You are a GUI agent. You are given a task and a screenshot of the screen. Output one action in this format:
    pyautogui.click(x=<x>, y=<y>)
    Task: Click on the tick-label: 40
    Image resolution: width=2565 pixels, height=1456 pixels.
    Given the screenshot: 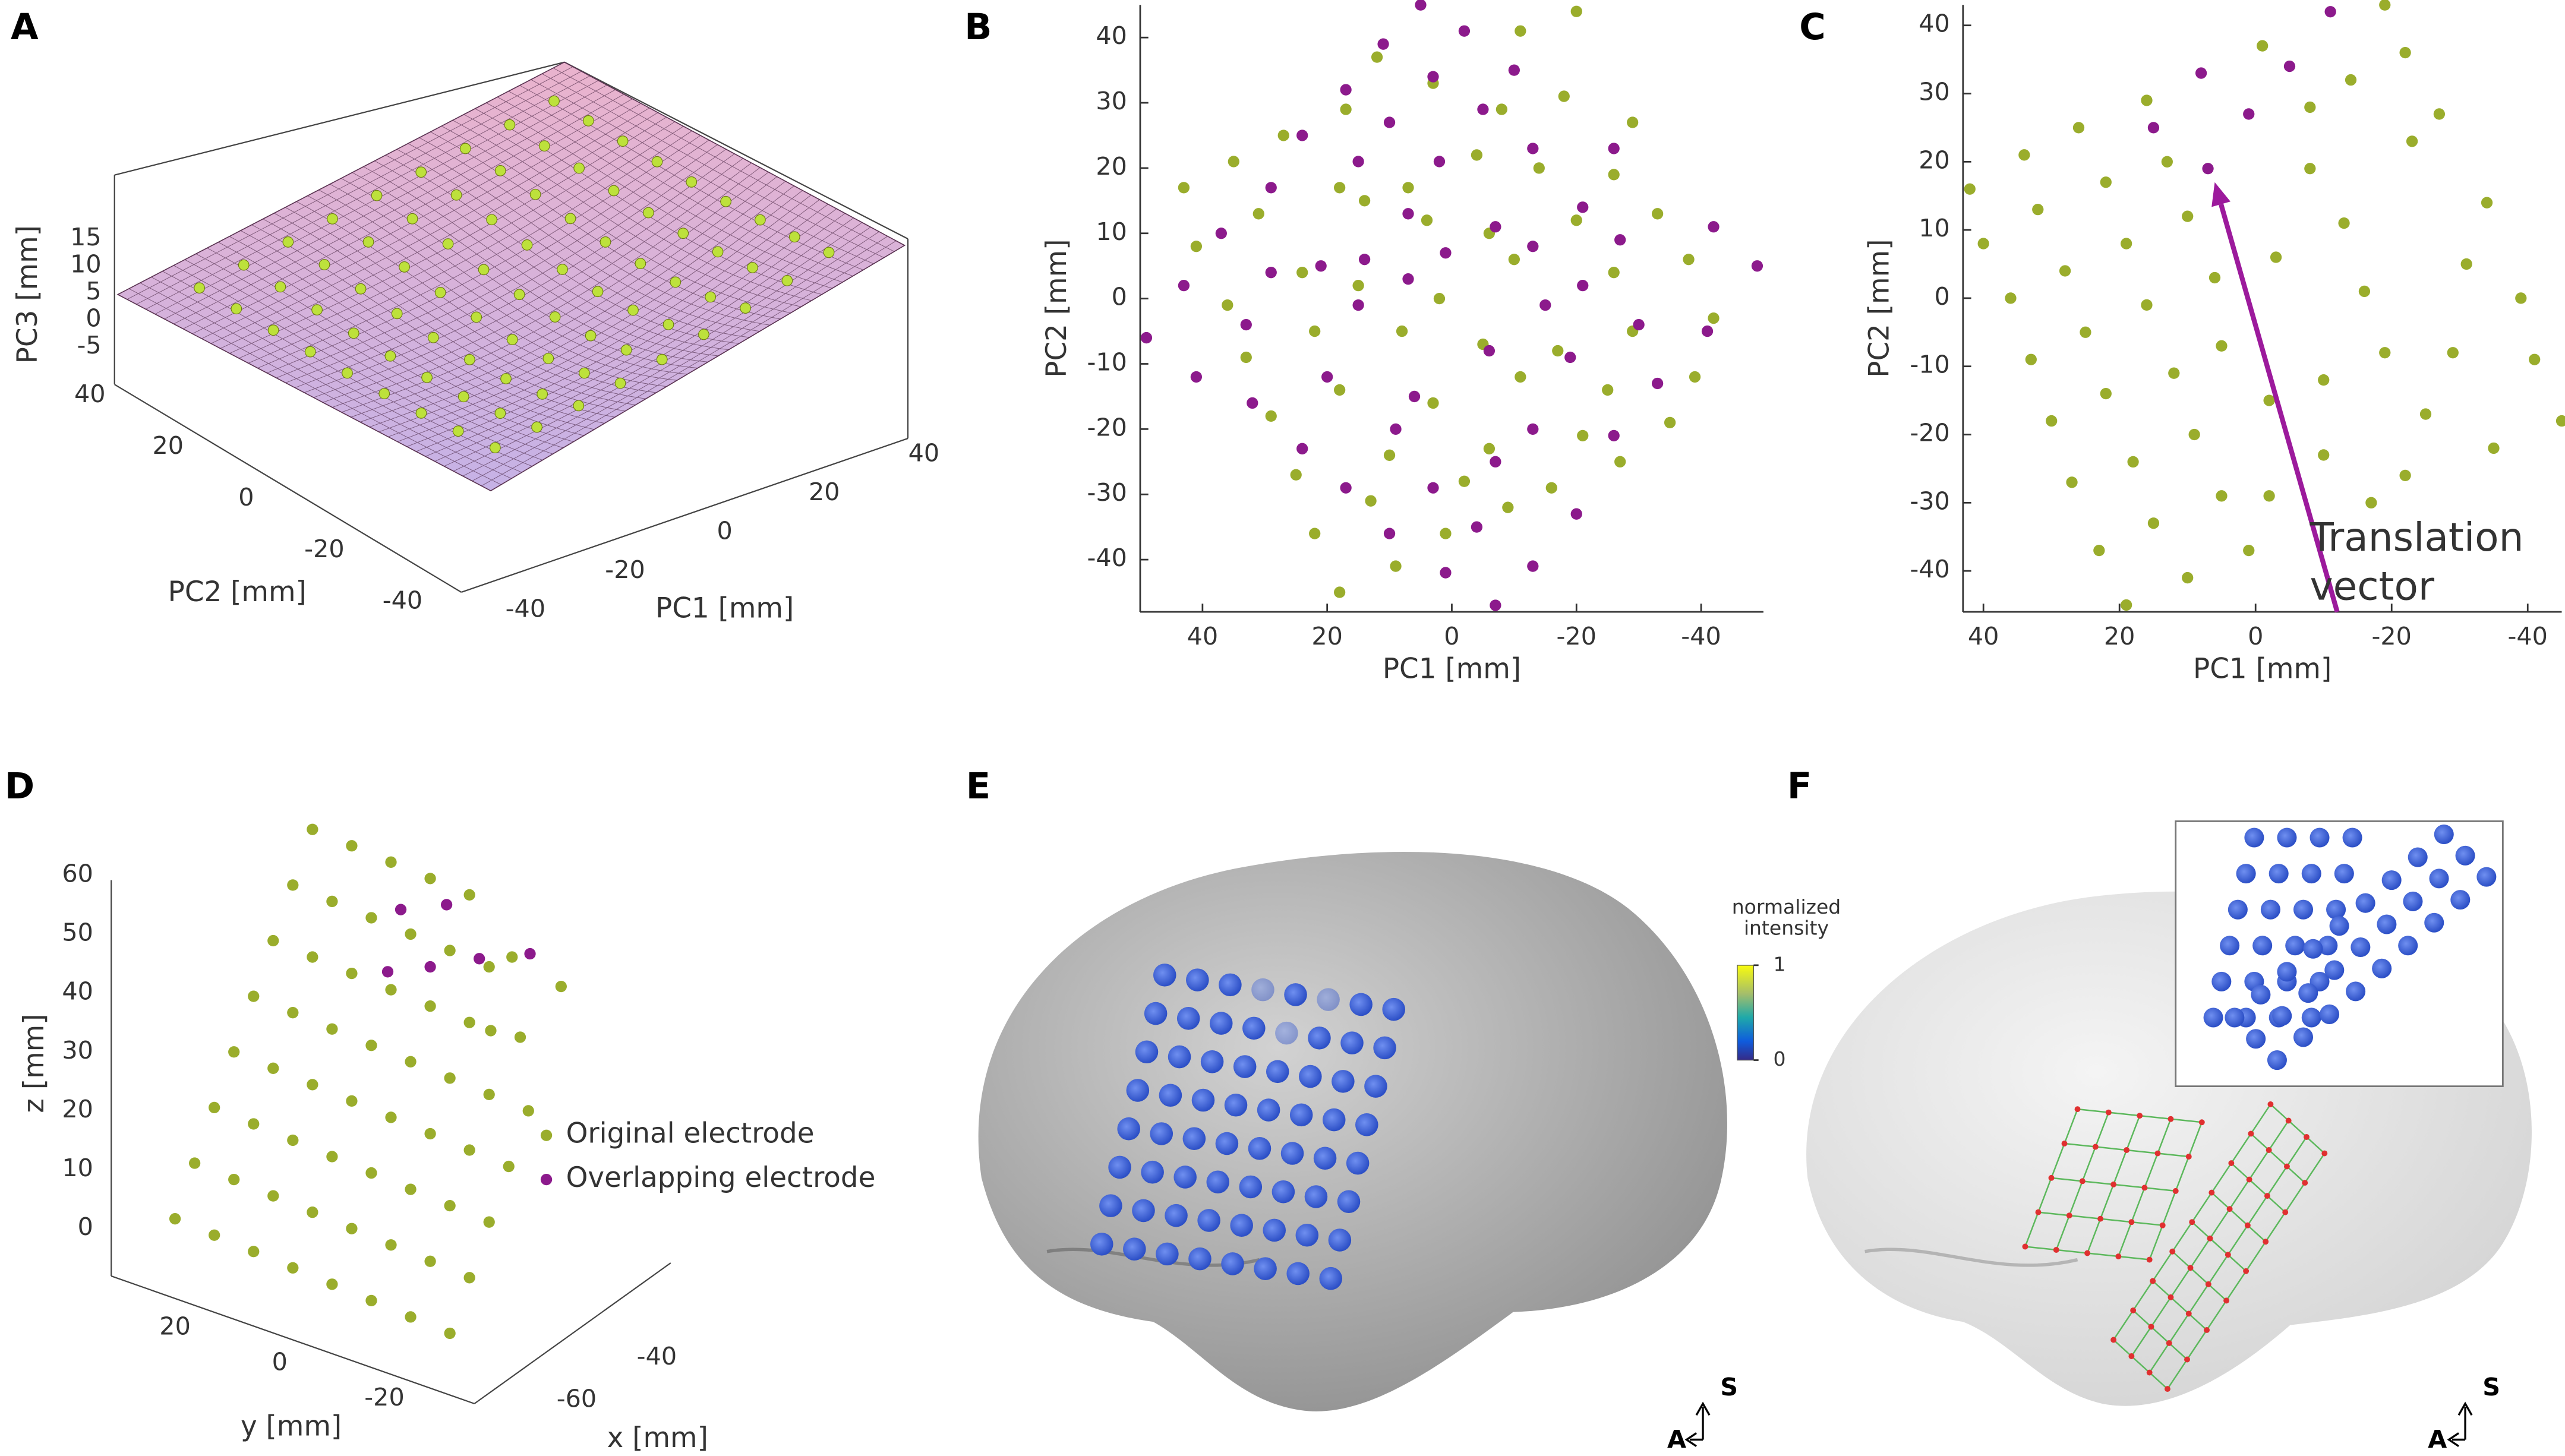 What is the action you would take?
    pyautogui.click(x=90, y=394)
    